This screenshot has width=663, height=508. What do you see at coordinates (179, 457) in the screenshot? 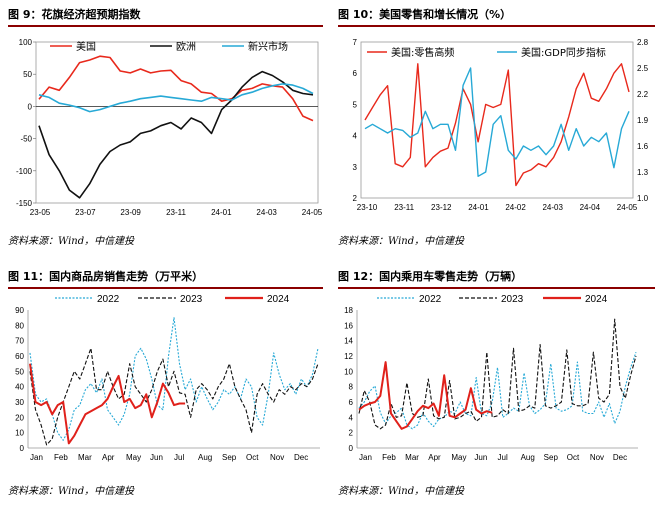
I see `x-tick-label: Jul` at bounding box center [179, 457].